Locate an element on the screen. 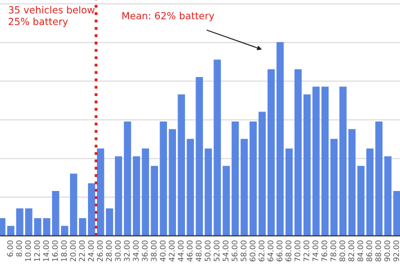 This screenshot has height=268, width=400. text: Mean: 62% battery is located at coordinates (168, 17).